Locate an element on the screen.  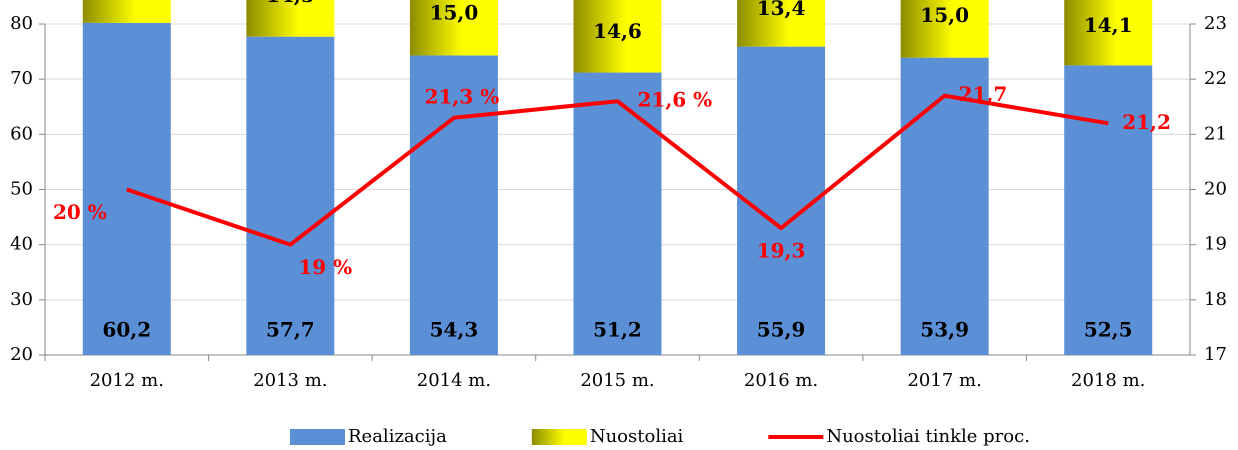
y-tick-label: 20 is located at coordinates (21, 354).